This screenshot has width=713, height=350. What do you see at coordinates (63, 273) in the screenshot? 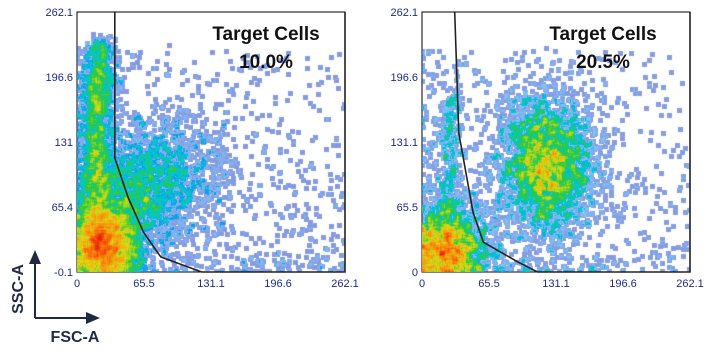
I see `y-tick-label: -0.1` at bounding box center [63, 273].